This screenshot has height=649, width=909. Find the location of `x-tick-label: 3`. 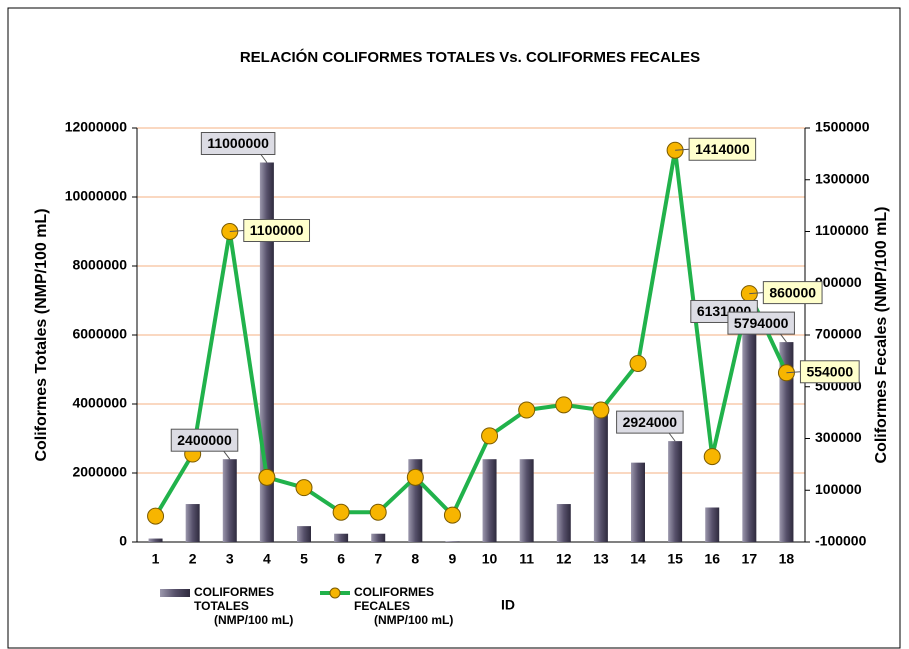

x-tick-label: 3 is located at coordinates (230, 559).